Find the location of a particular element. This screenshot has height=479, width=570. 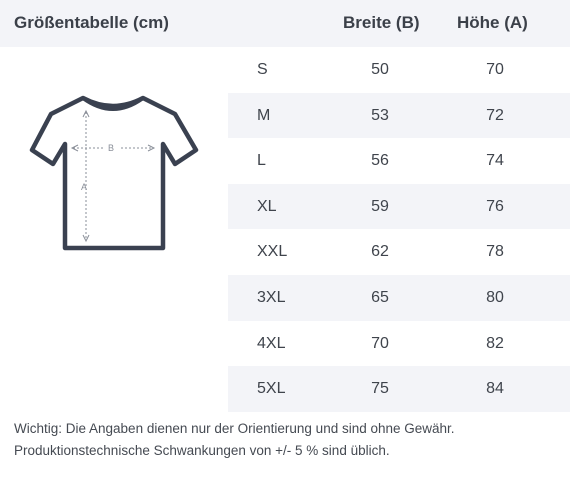

size-cell: XXL is located at coordinates (272, 252).